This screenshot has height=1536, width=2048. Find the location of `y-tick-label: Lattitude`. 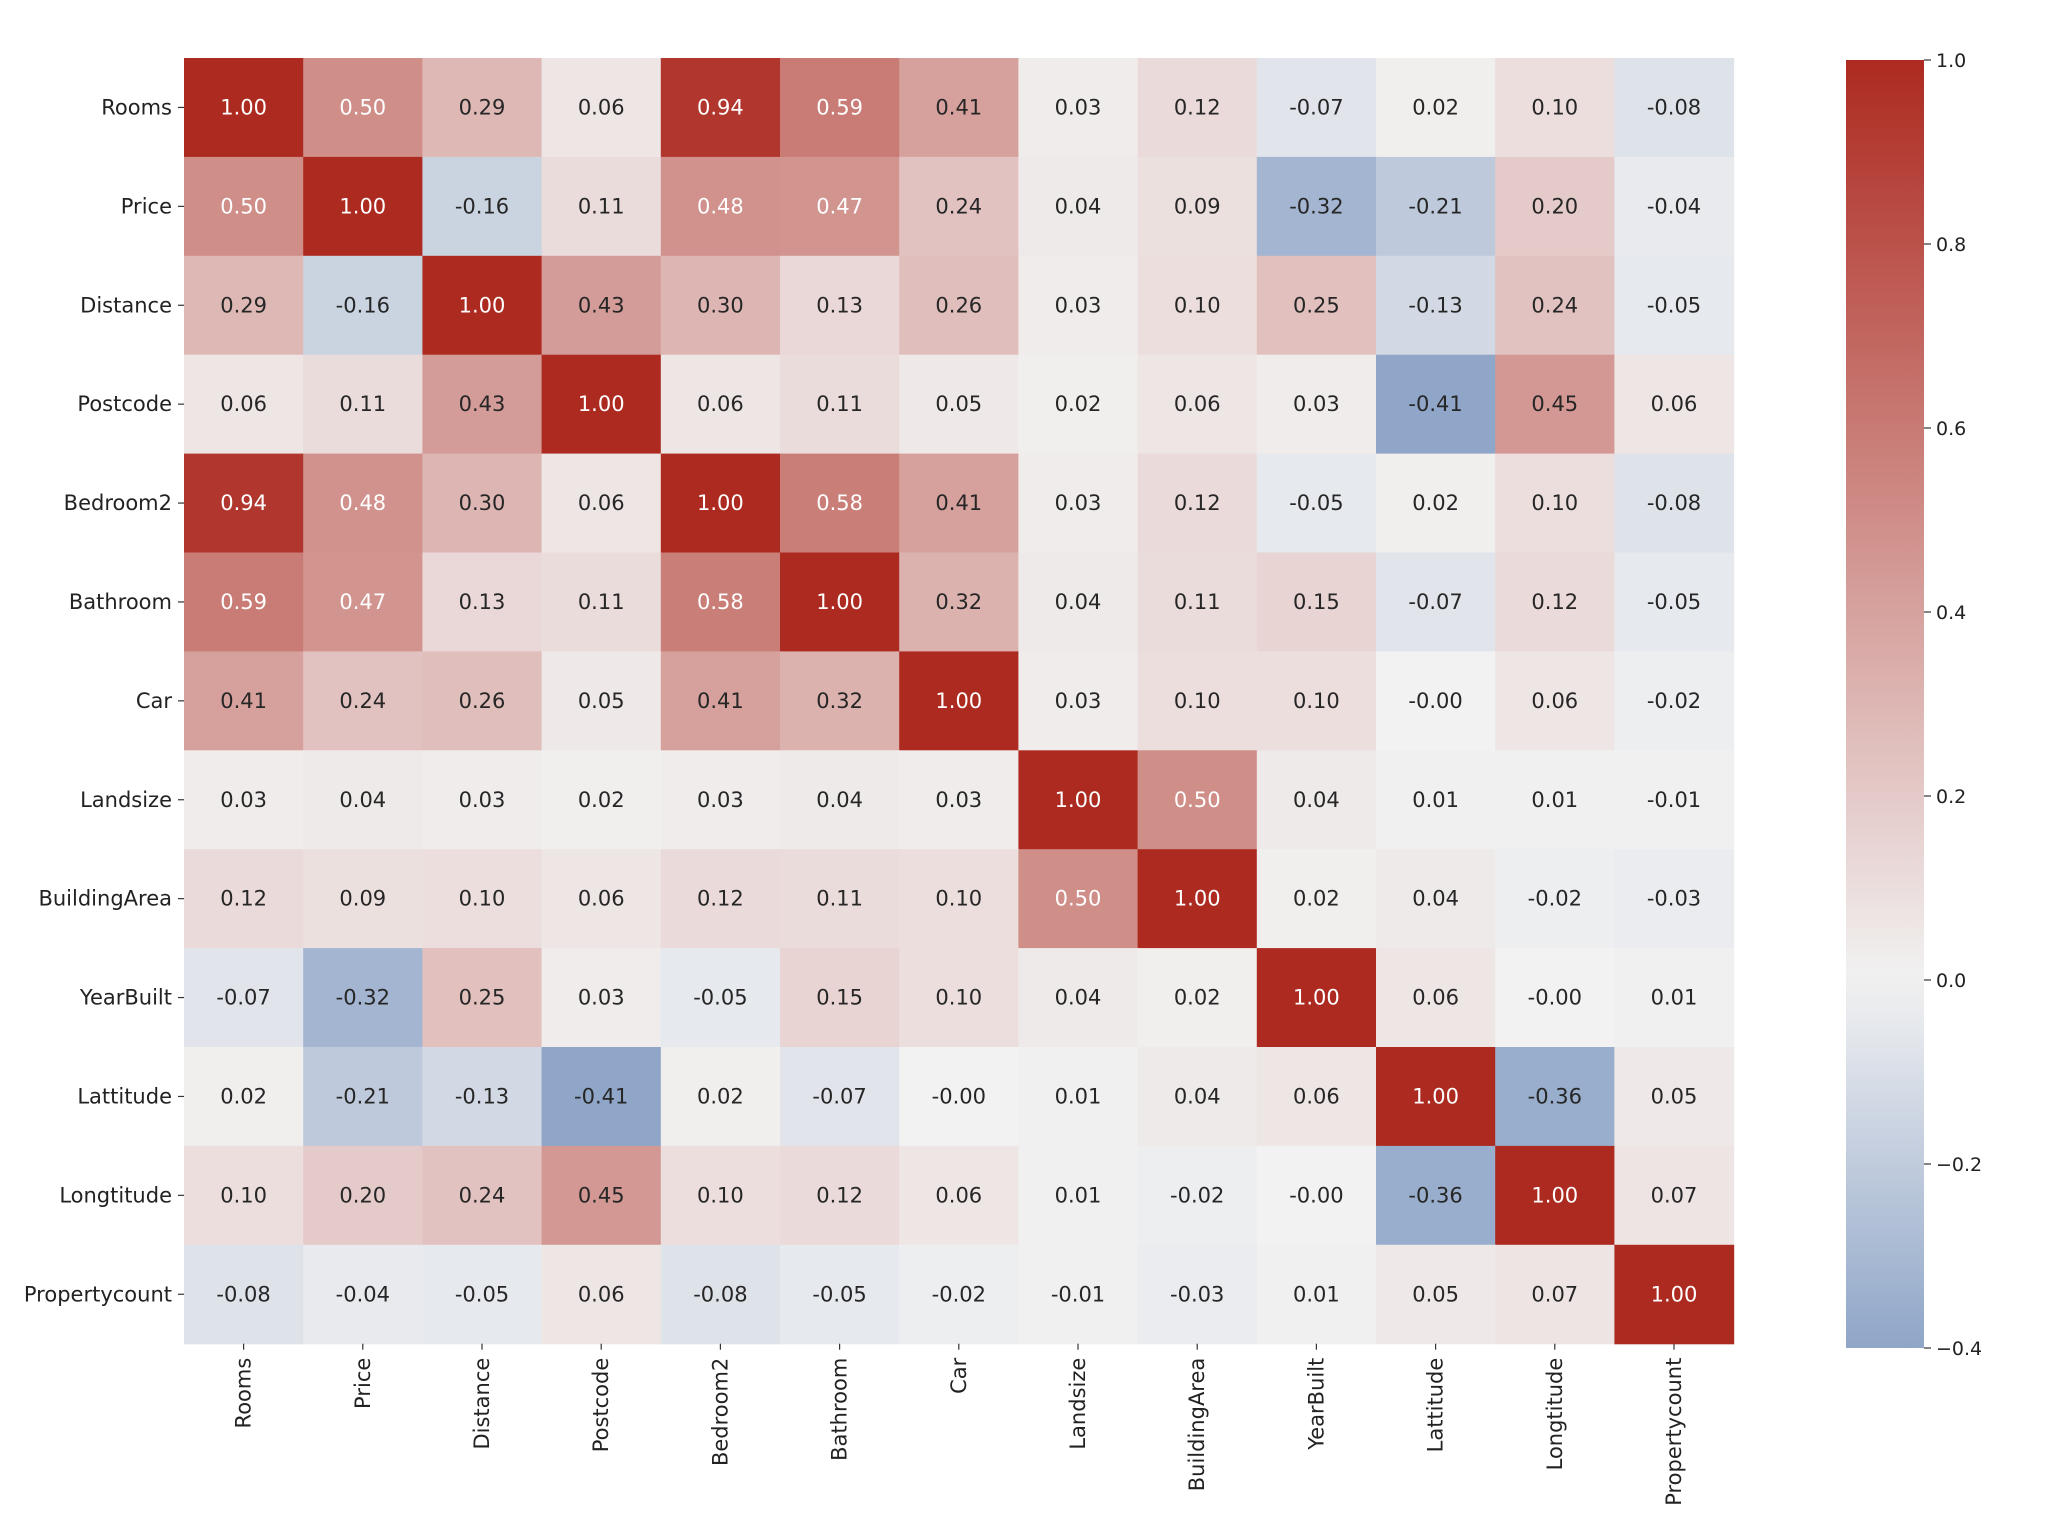

y-tick-label: Lattitude is located at coordinates (124, 1096).